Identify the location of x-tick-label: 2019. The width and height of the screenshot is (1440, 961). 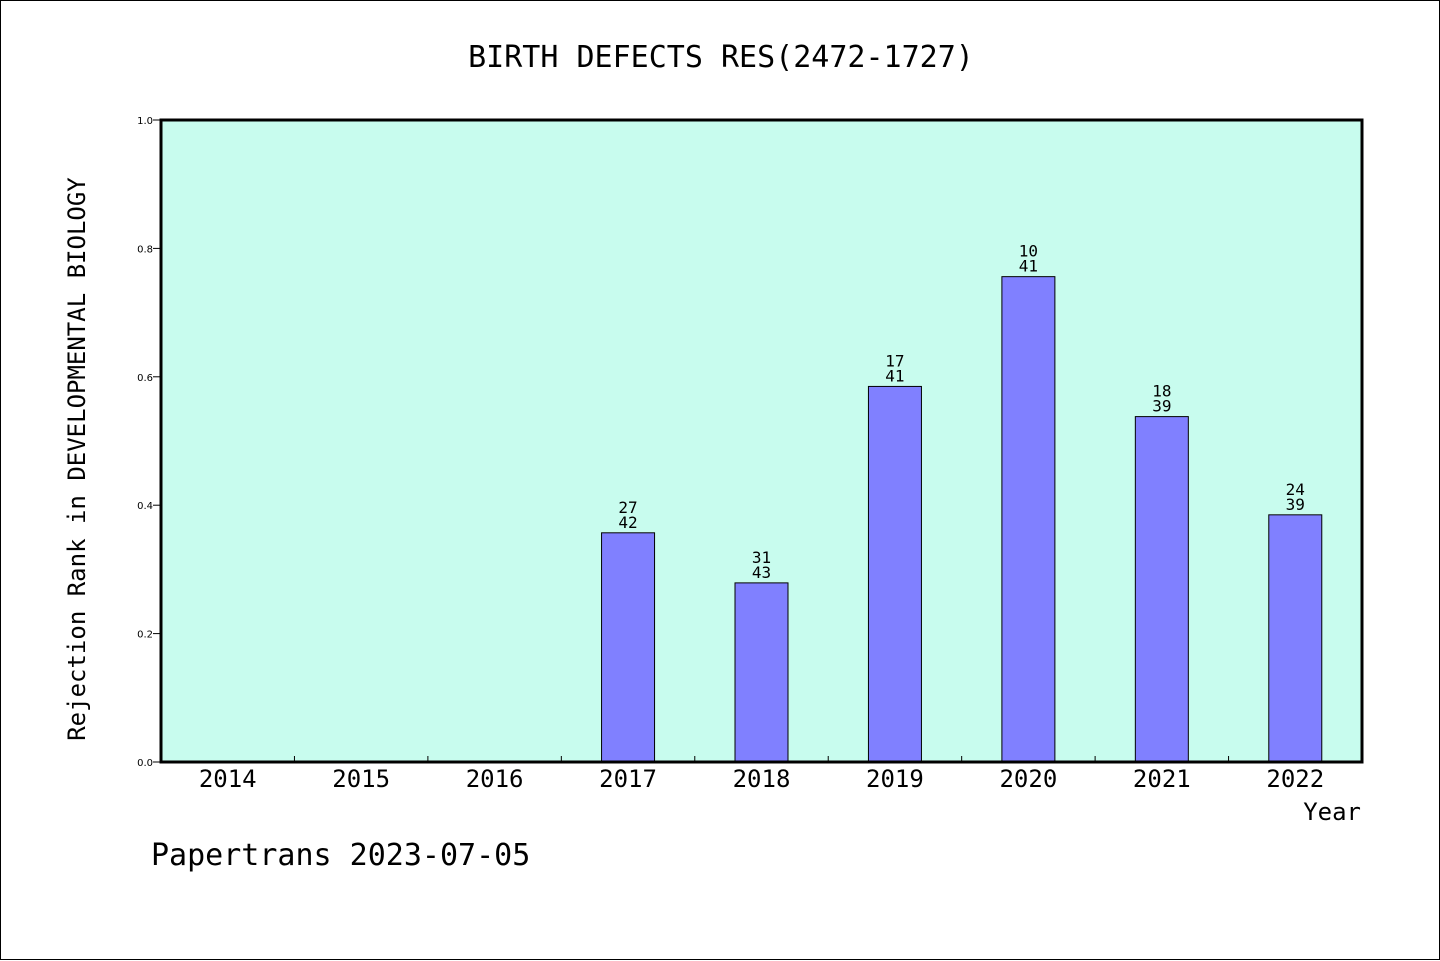
(895, 779).